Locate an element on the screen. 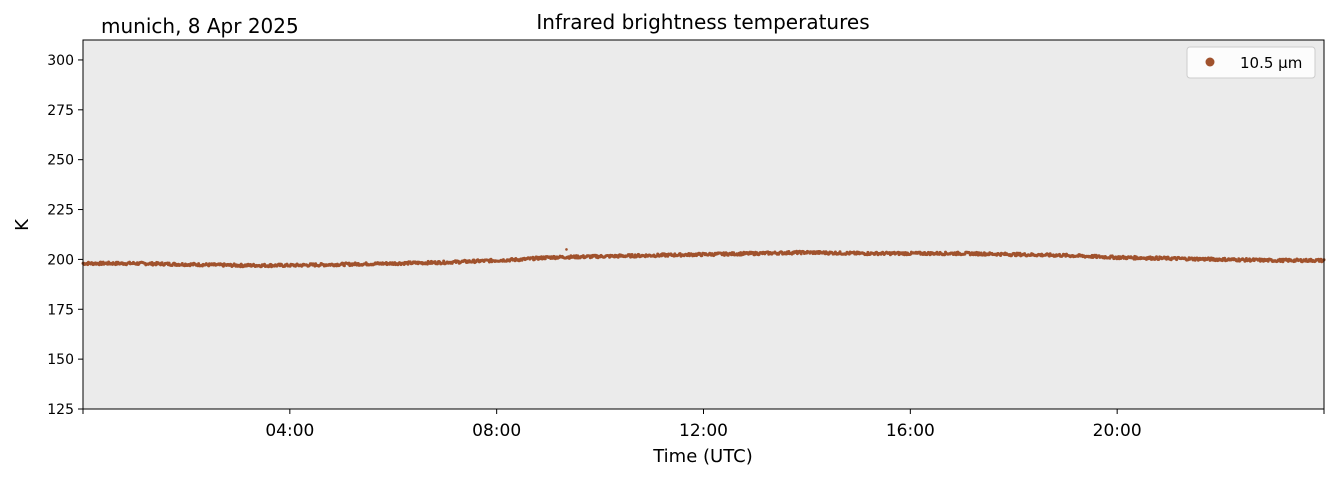  y-axis-label: K is located at coordinates (22, 224).